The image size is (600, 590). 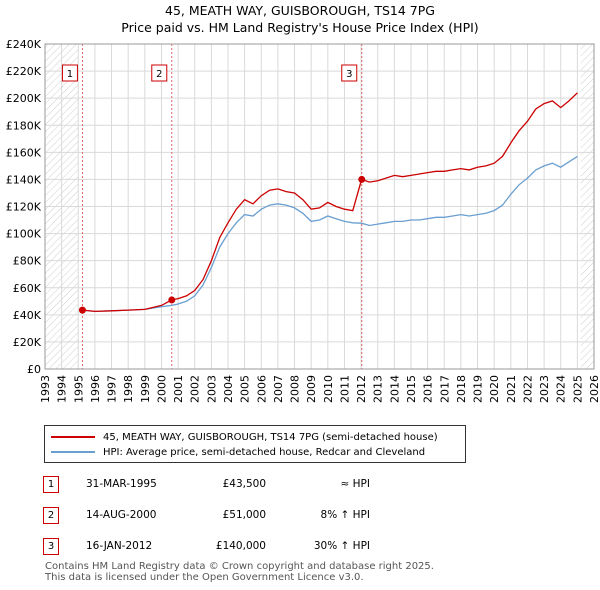 I want to click on x-tick-label: 2002, so click(x=195, y=389).